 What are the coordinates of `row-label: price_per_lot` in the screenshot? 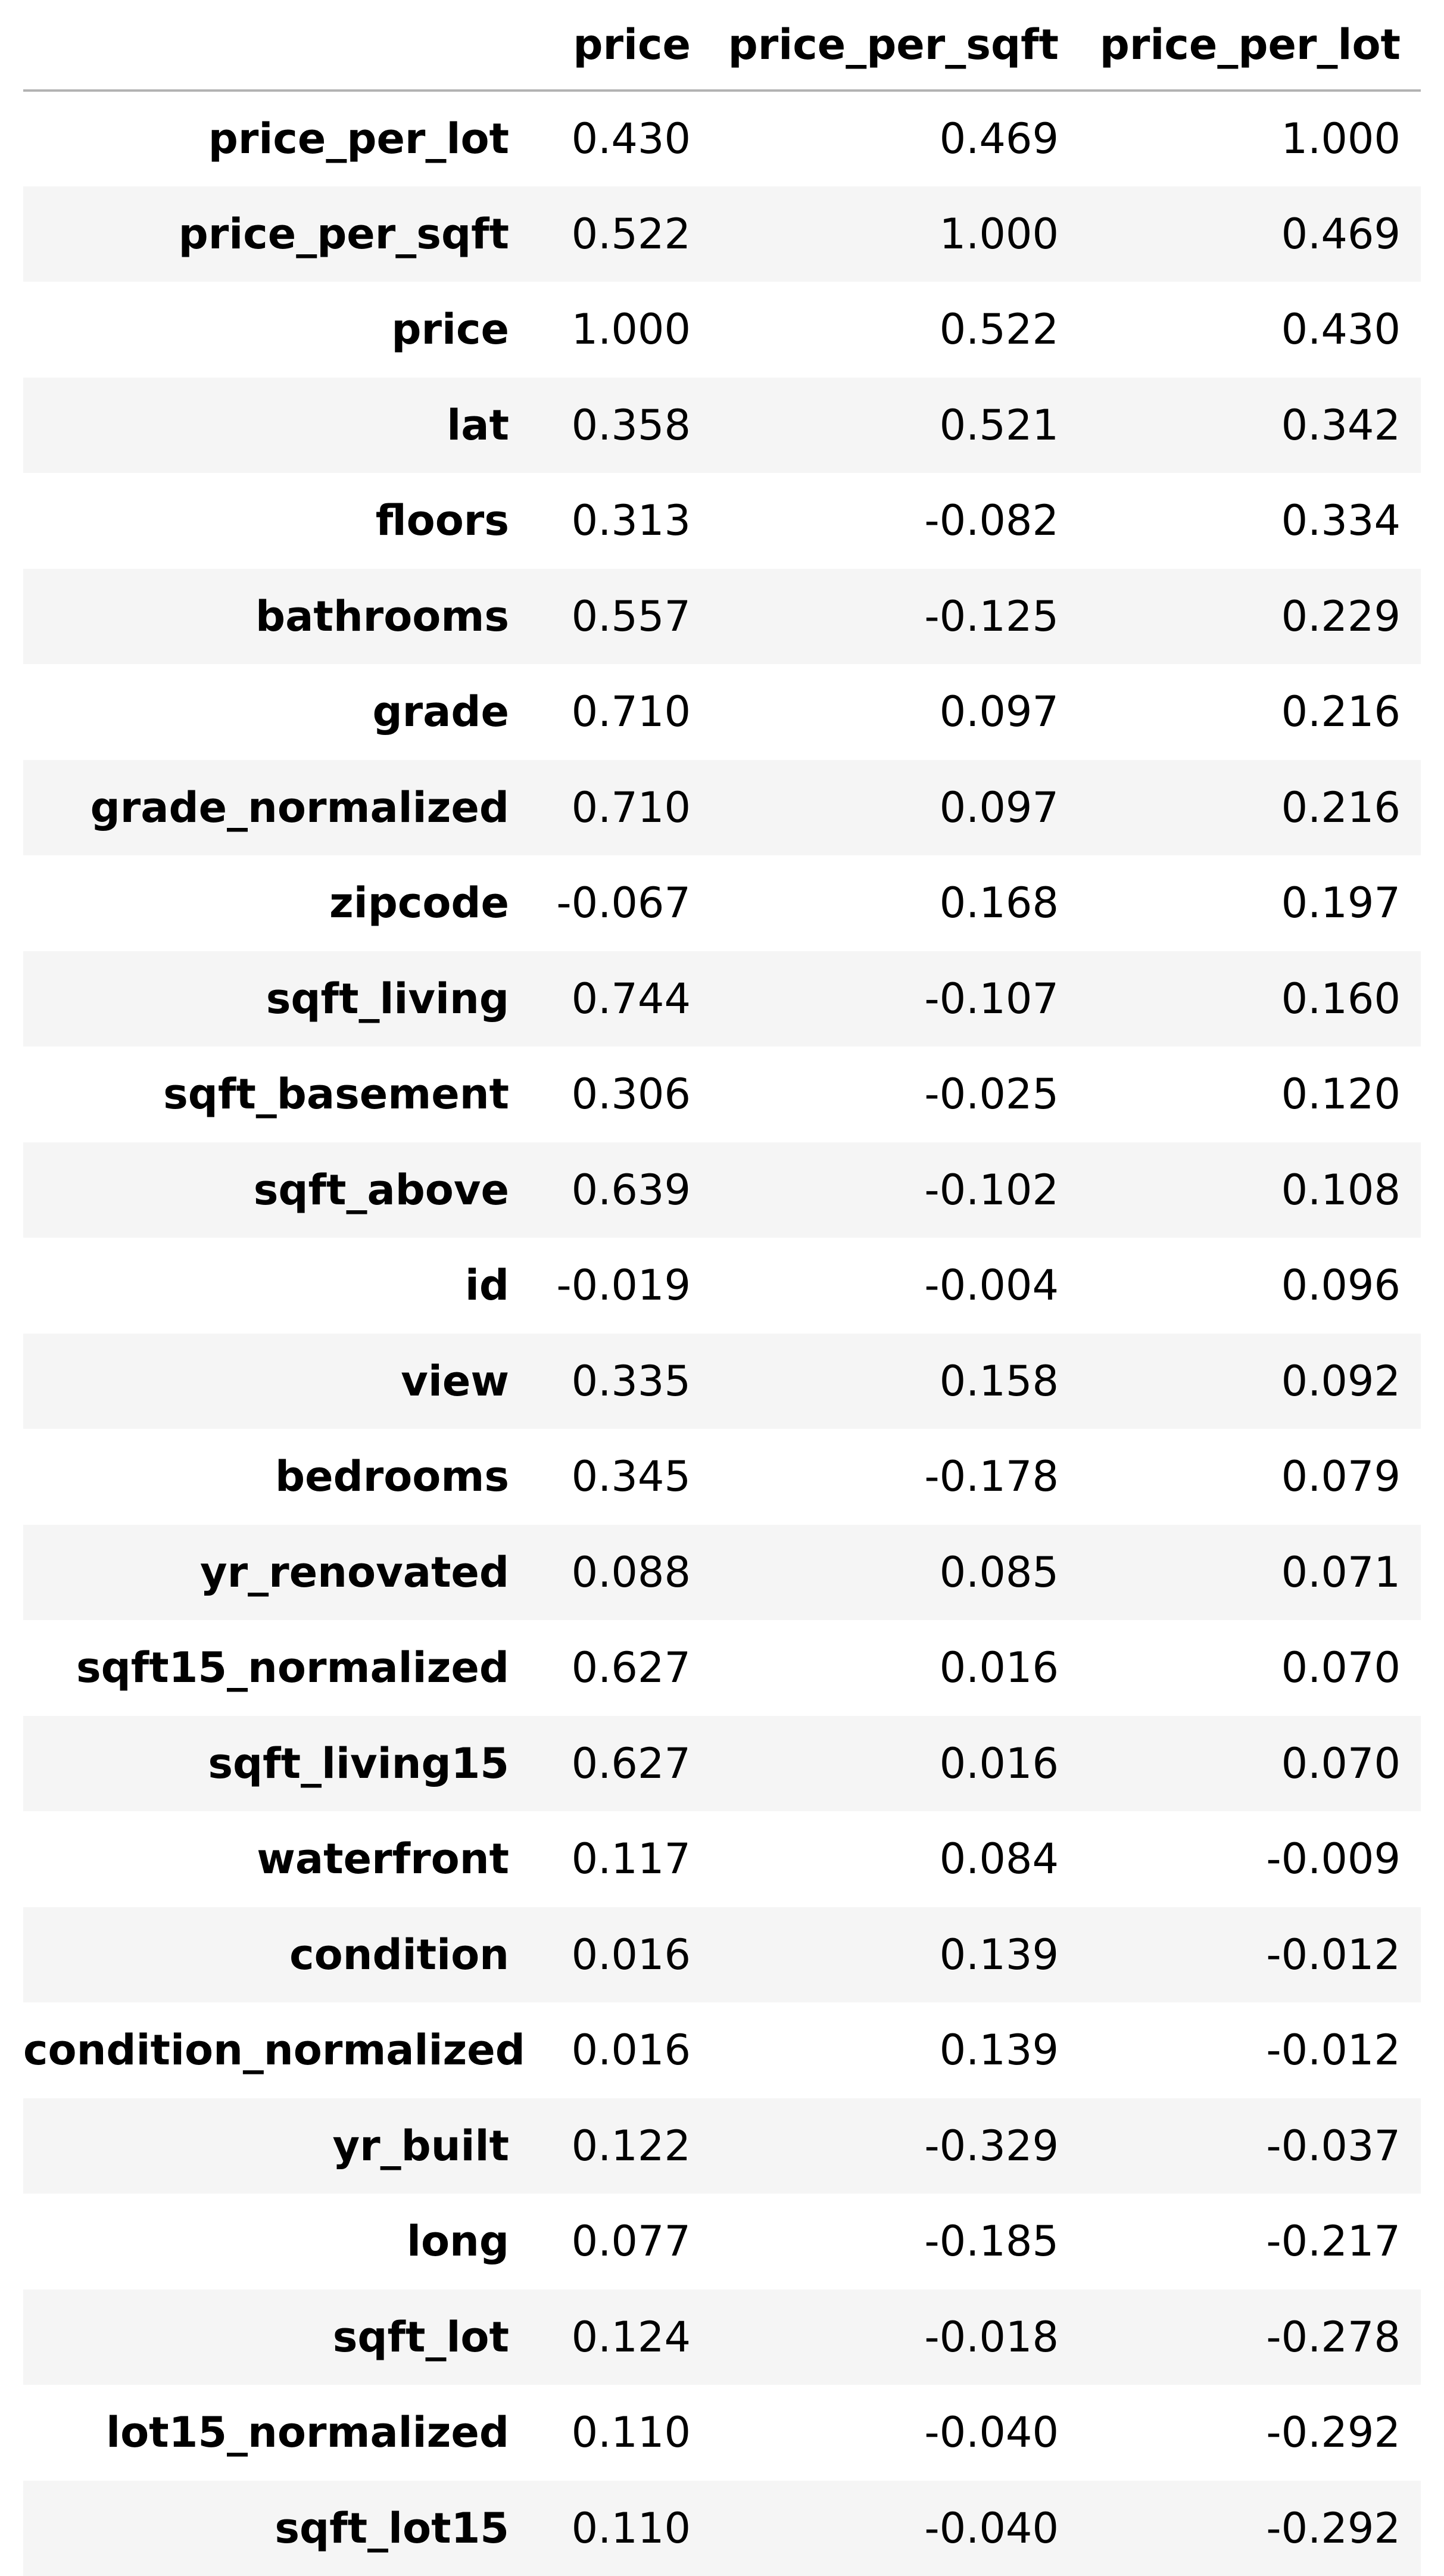 It's located at (276, 138).